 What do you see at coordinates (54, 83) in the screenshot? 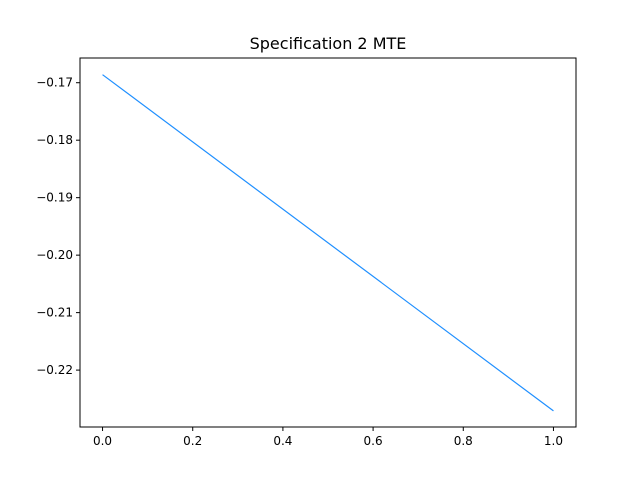
I see `y-tick-label: −0.17` at bounding box center [54, 83].